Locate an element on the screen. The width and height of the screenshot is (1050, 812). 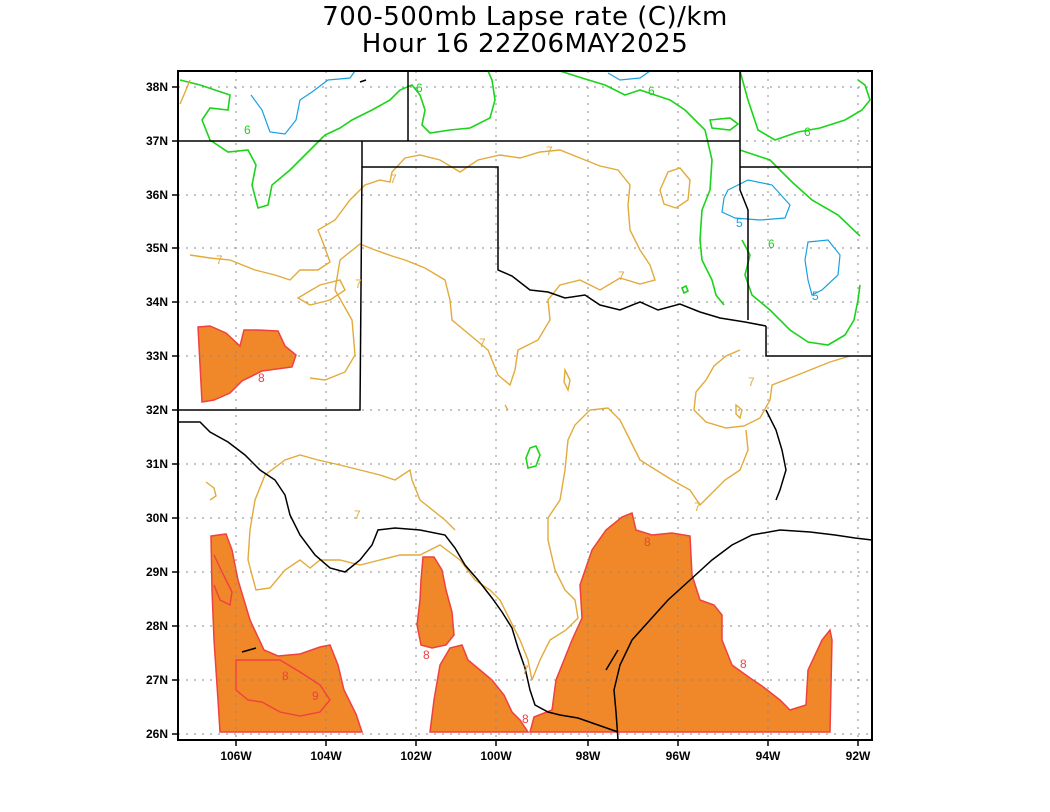
y-tick-label: 30N is located at coordinates (157, 518).